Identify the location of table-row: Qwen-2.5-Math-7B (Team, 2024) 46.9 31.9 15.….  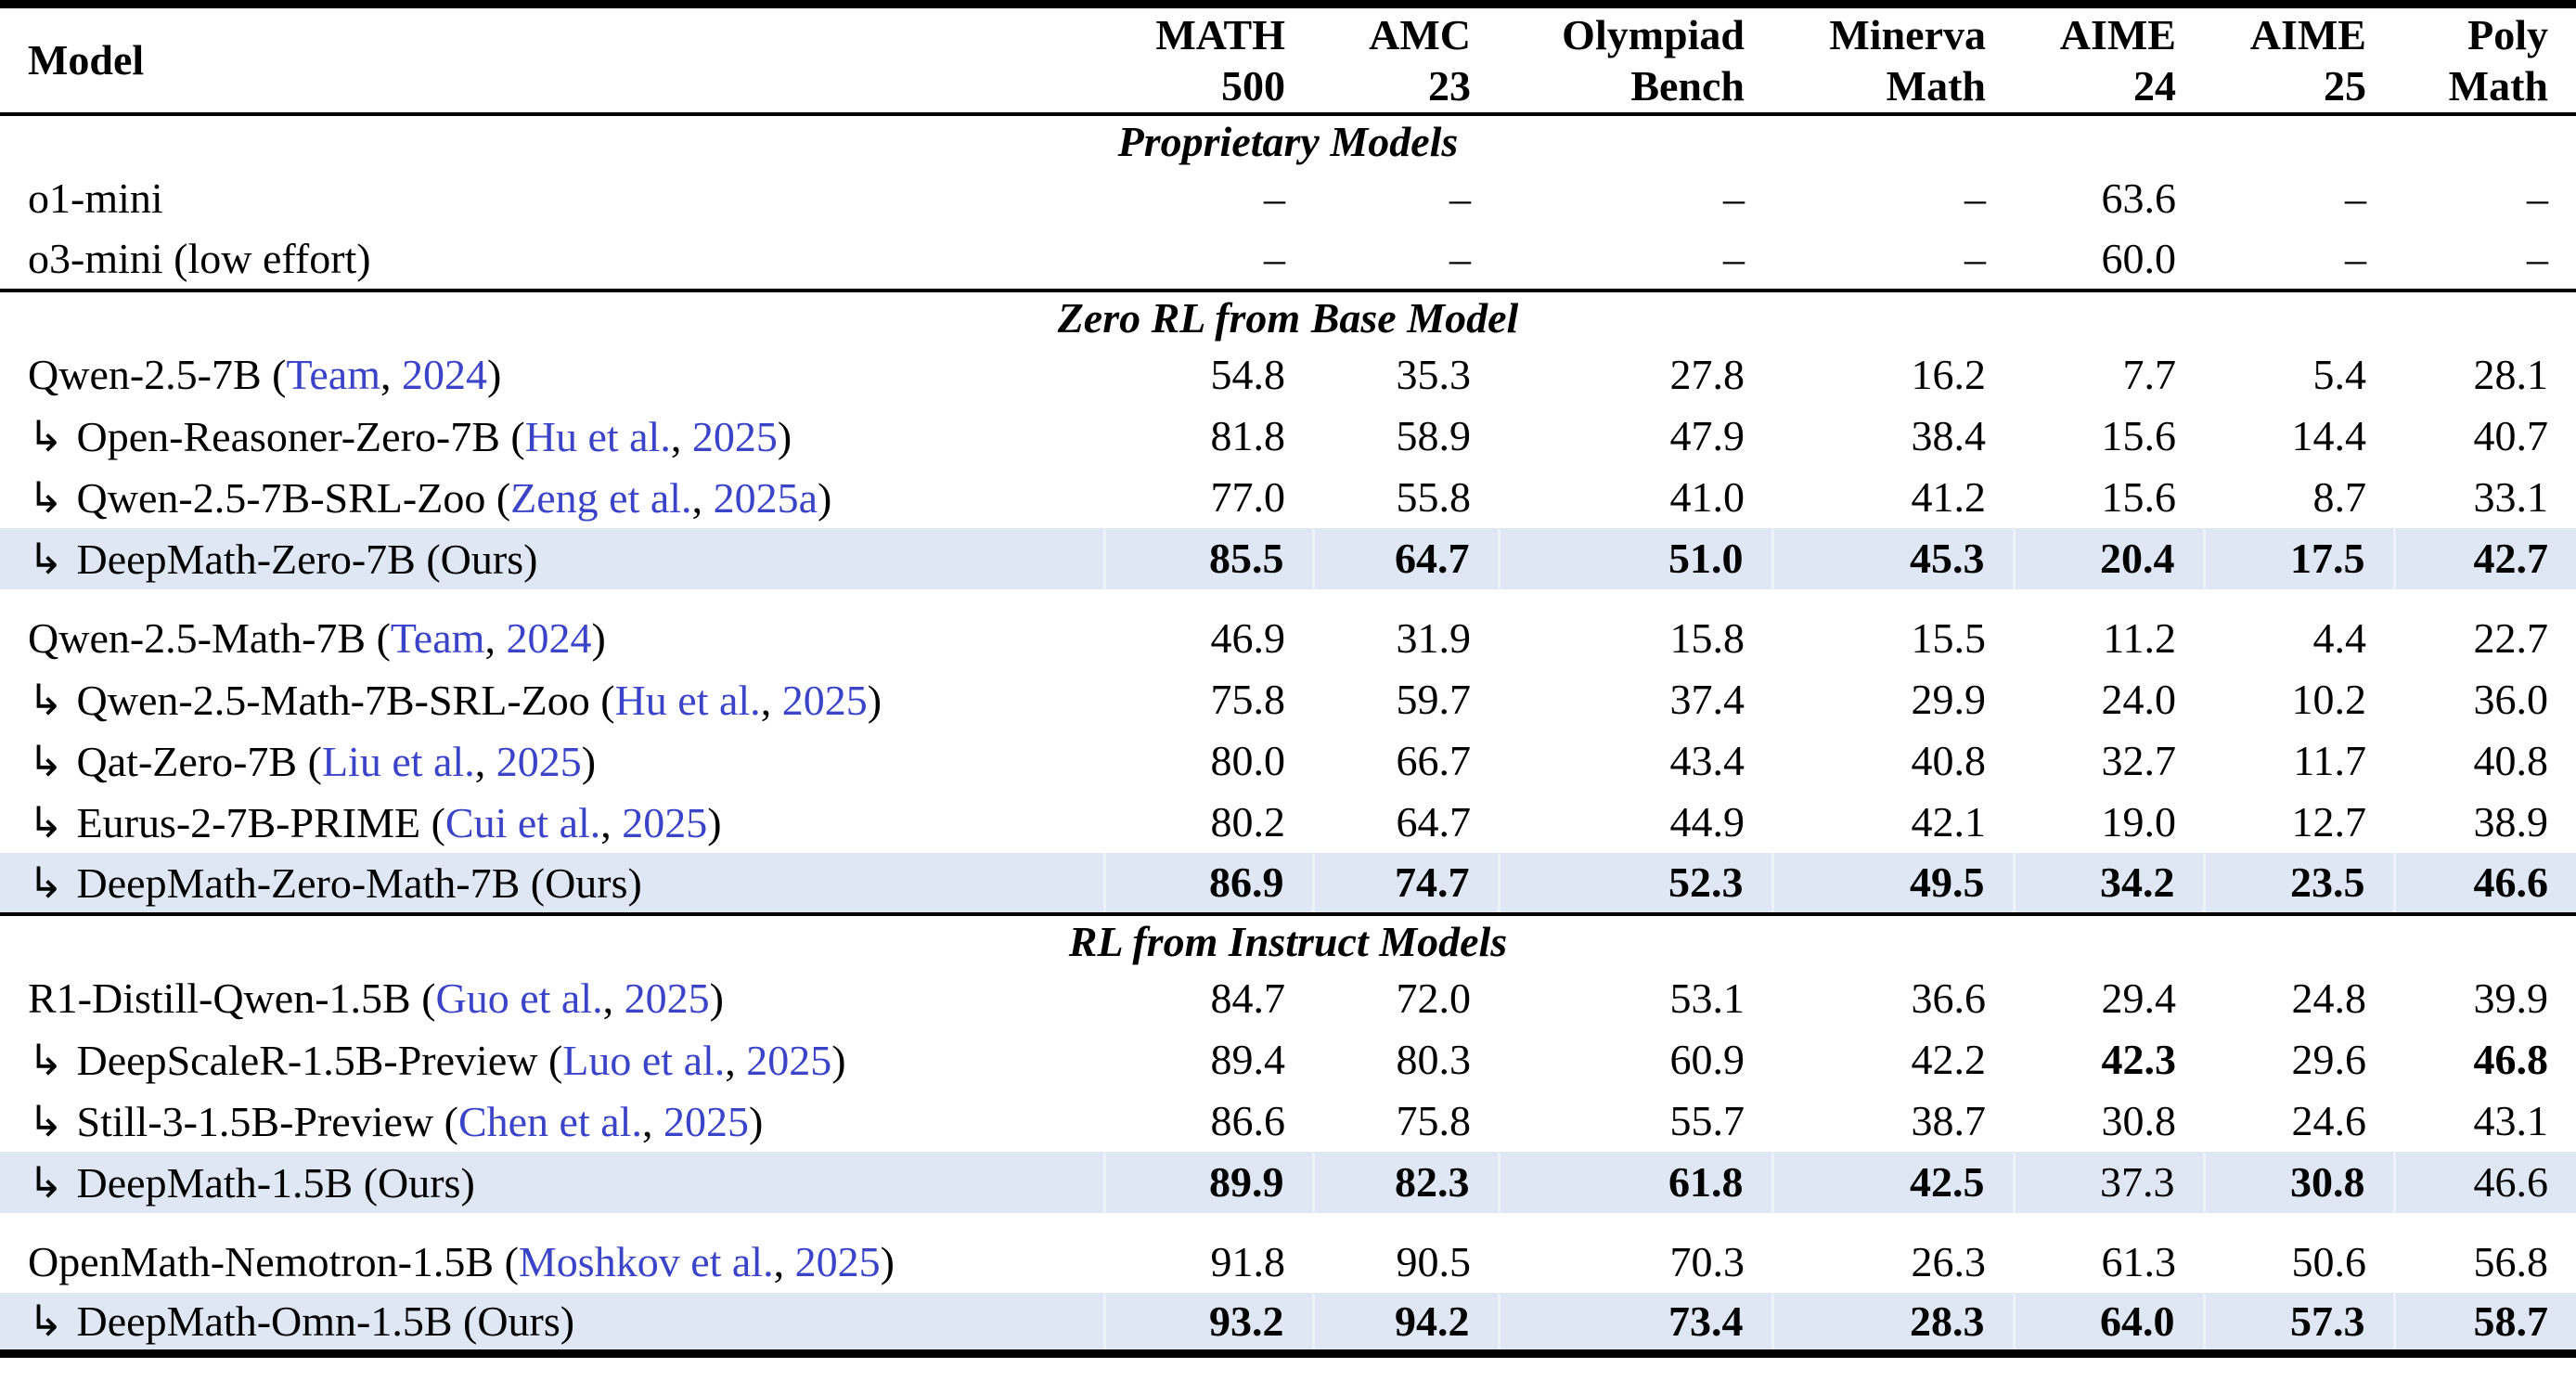
(1288, 639).